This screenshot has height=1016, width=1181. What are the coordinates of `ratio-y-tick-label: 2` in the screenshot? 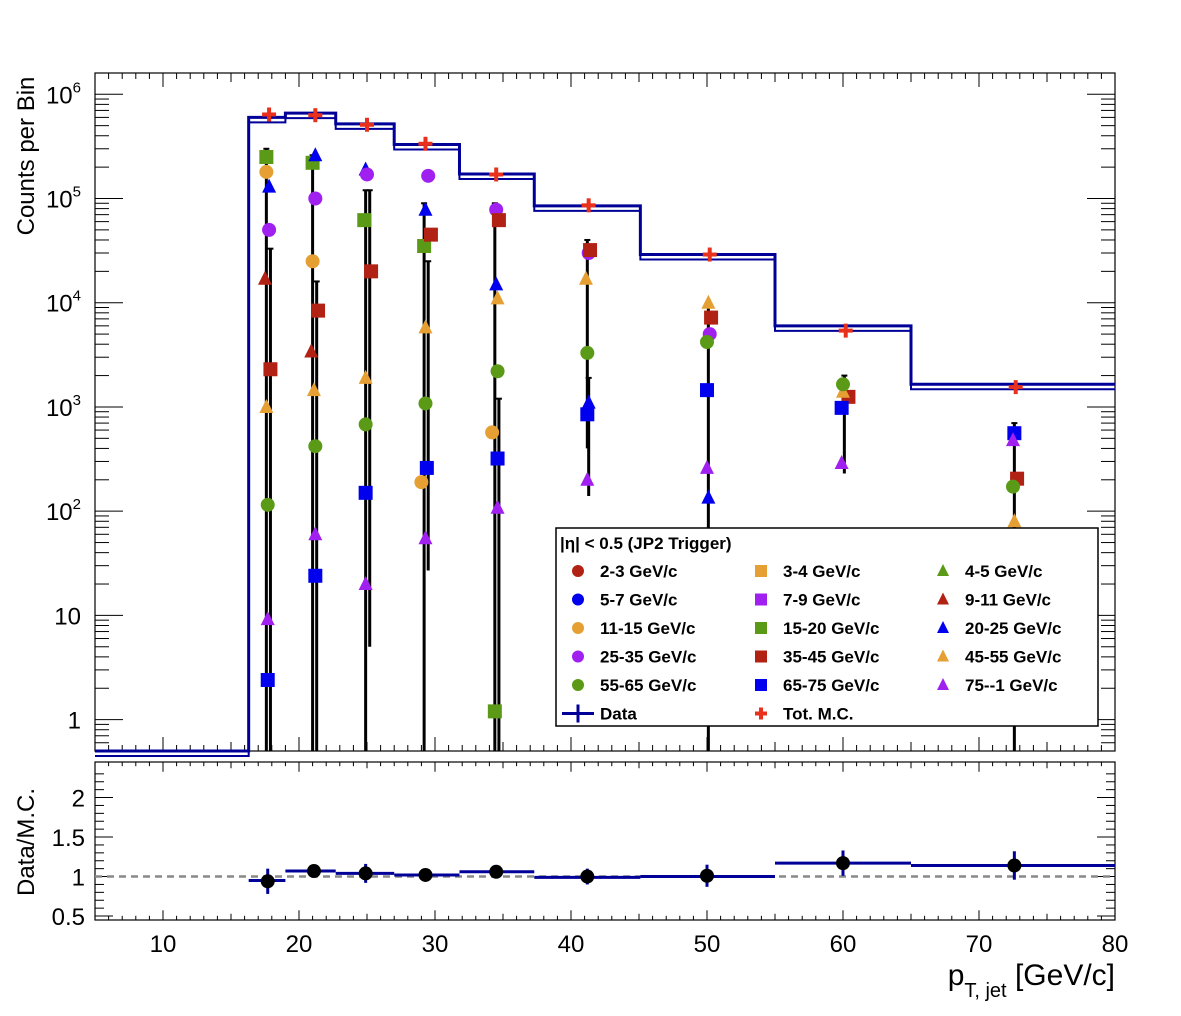 It's located at (78, 799).